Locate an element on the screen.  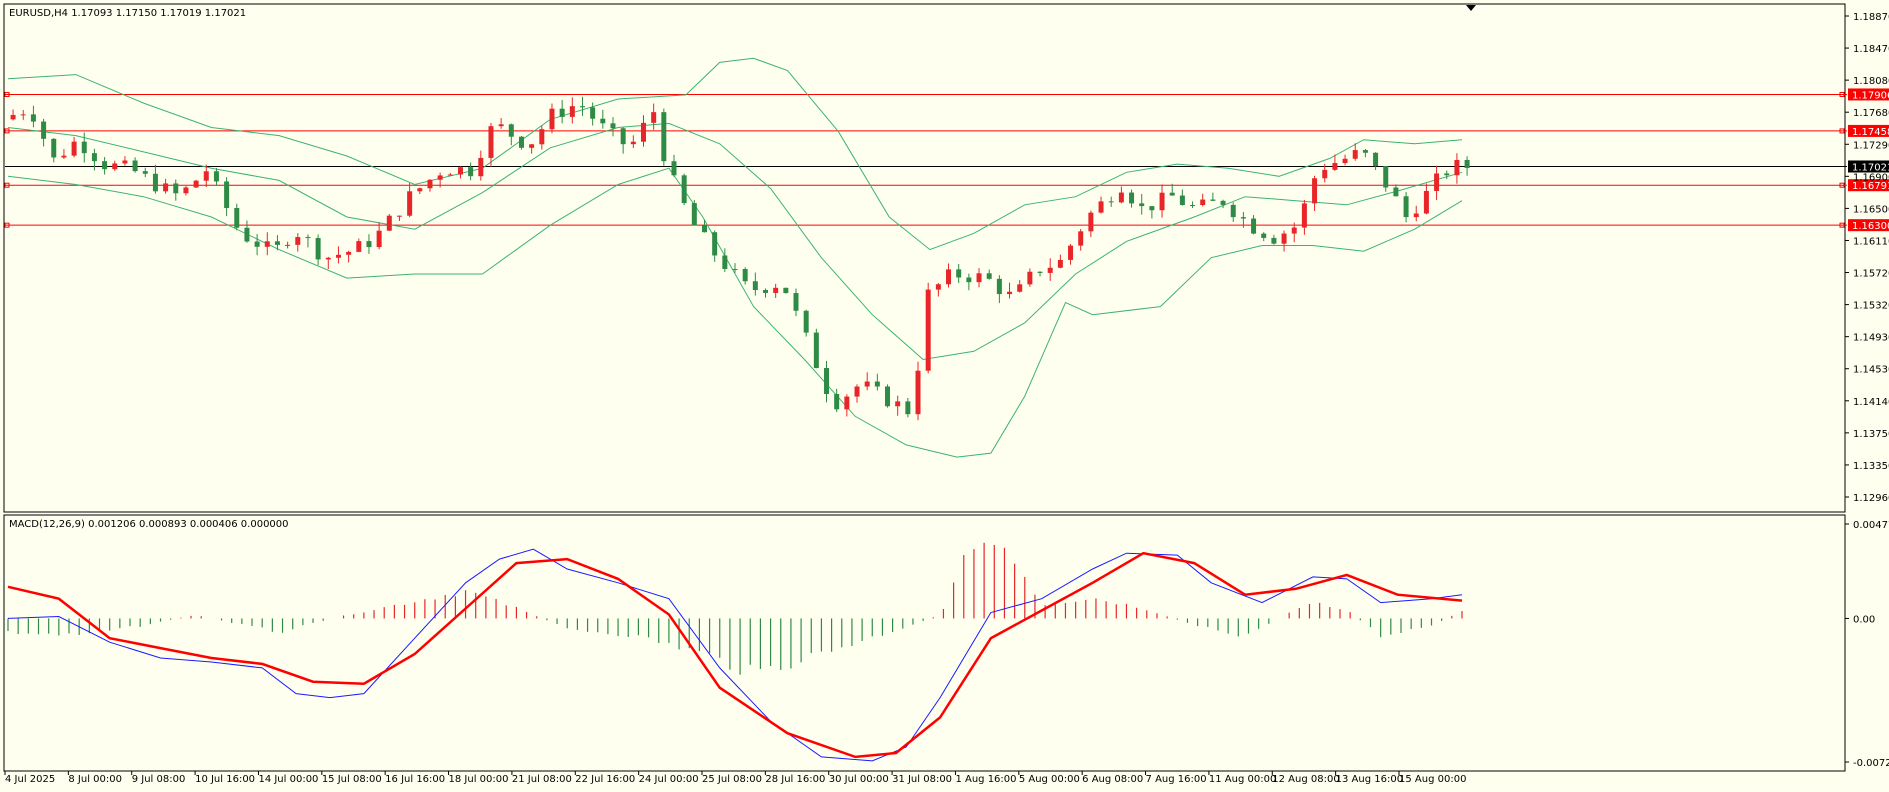
level-anchor-left is located at coordinates (7, 94).